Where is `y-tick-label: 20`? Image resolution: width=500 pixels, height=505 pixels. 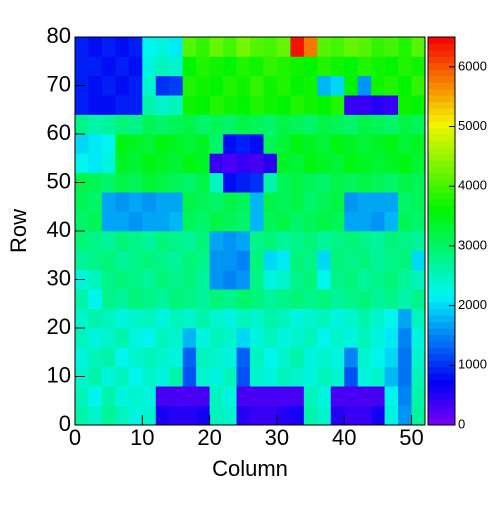 y-tick-label: 20 is located at coordinates (59, 326).